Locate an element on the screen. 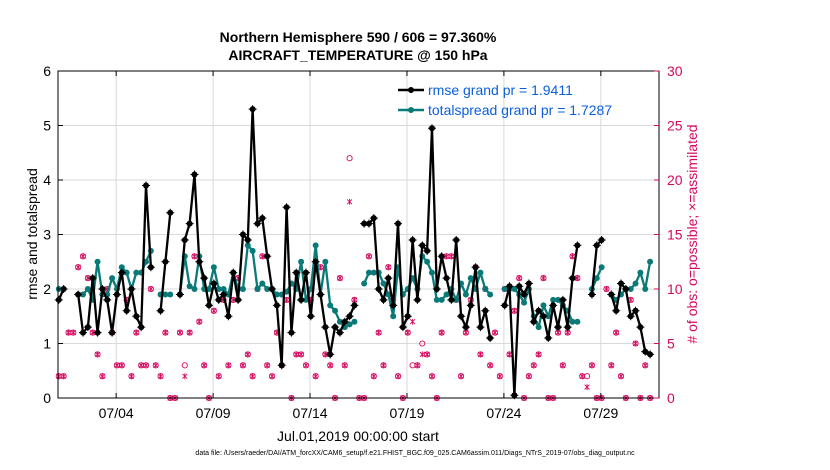 The width and height of the screenshot is (830, 470). legend-label-totalspread: totalspread grand pr = 1.7287 is located at coordinates (520, 110).